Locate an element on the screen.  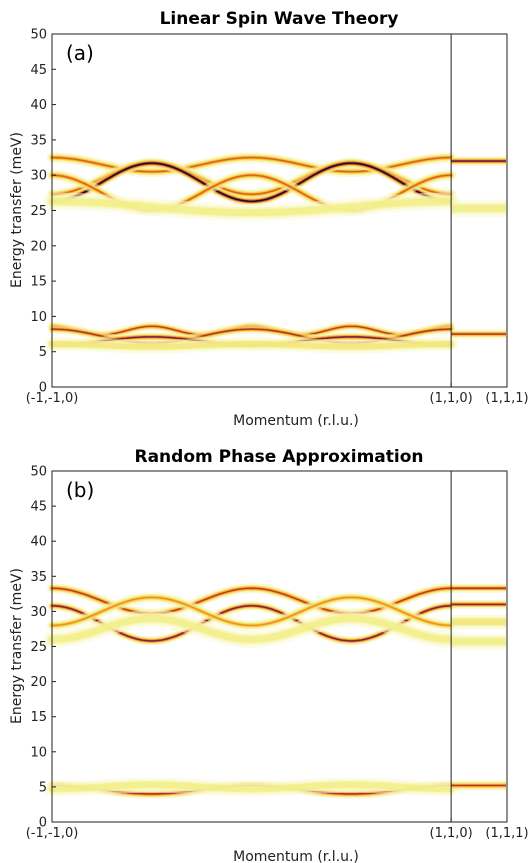
panel-label: (a) is located at coordinates (80, 53).